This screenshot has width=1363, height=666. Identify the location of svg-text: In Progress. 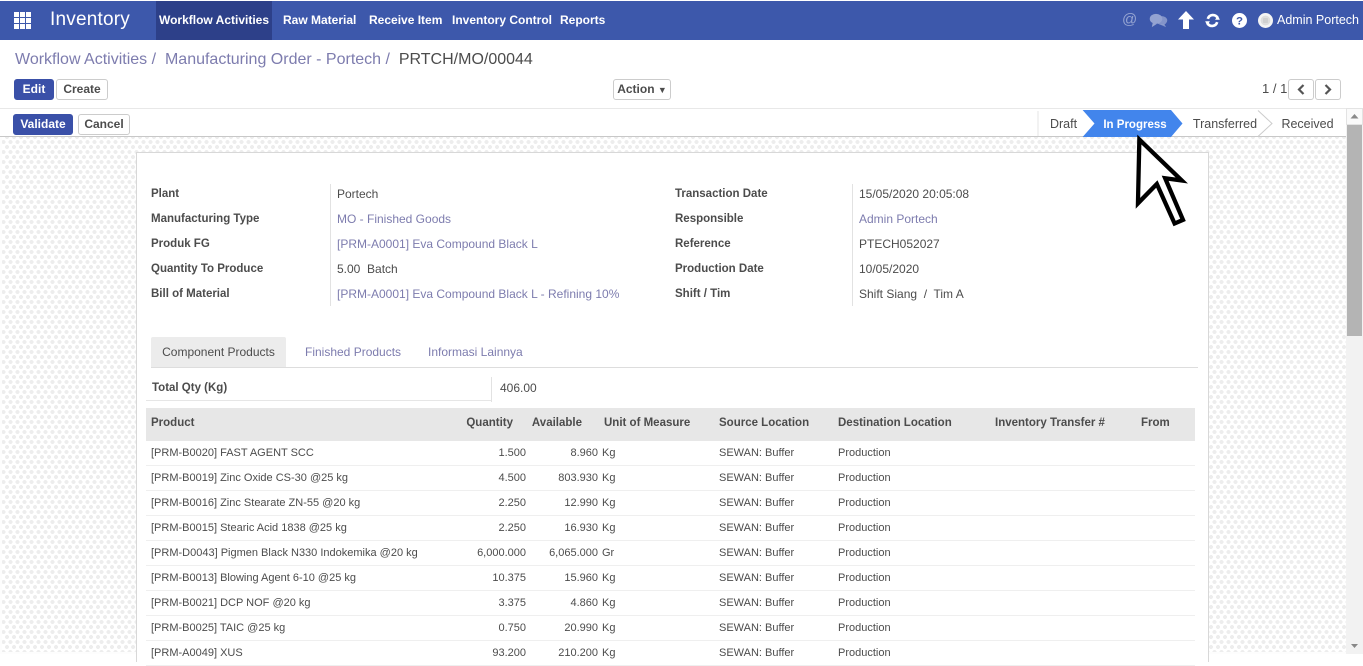
(1134, 125).